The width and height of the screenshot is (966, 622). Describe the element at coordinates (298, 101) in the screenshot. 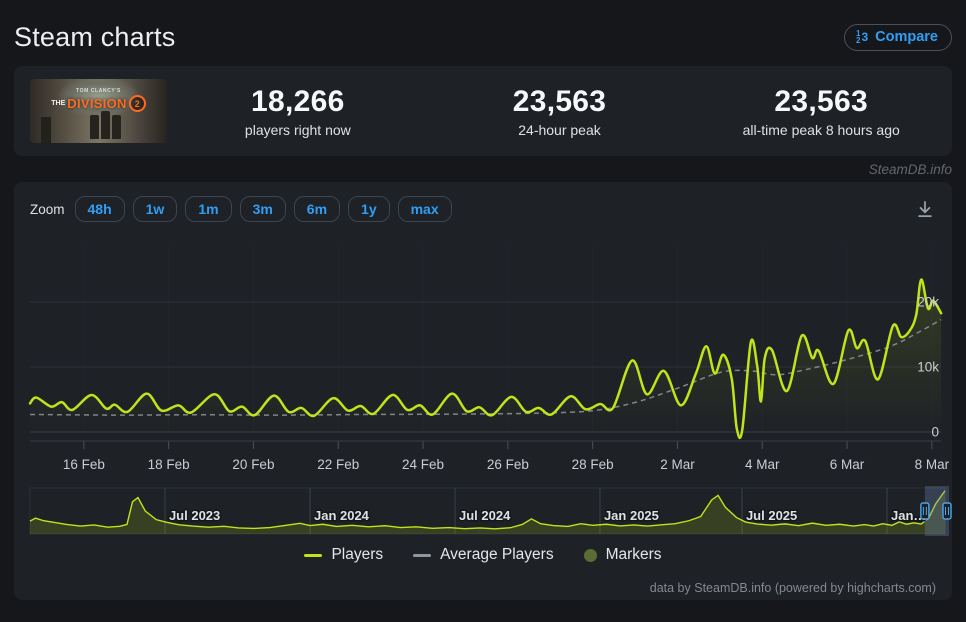

I see `stat-value: 18,266` at that location.